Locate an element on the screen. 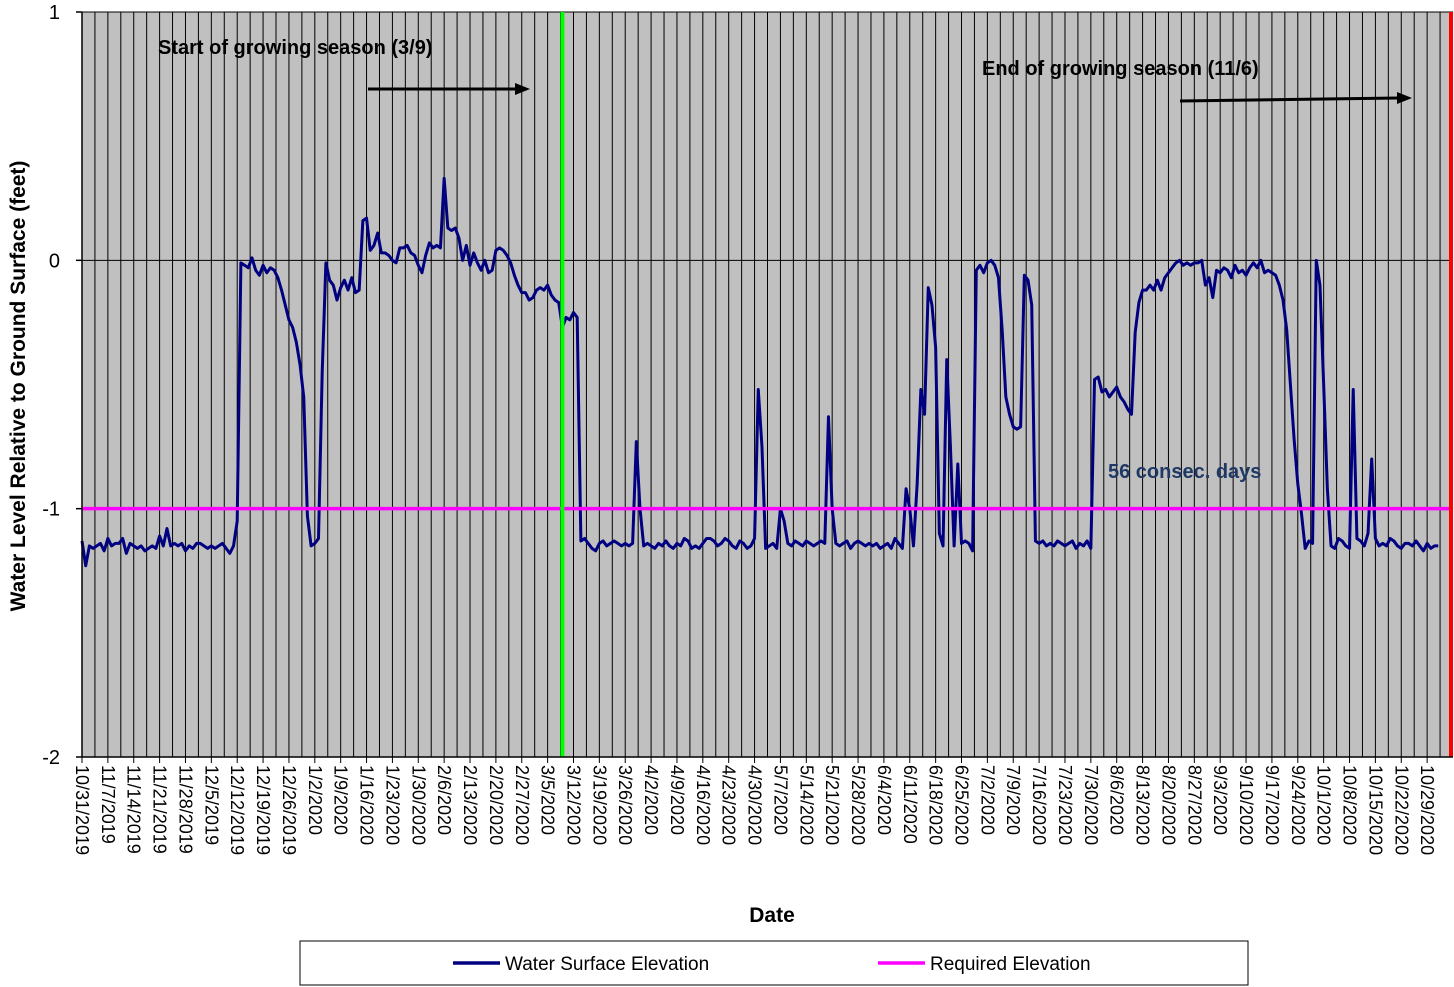 The width and height of the screenshot is (1454, 987). x-tick-label-6: 12/12/2019 is located at coordinates (237, 810).